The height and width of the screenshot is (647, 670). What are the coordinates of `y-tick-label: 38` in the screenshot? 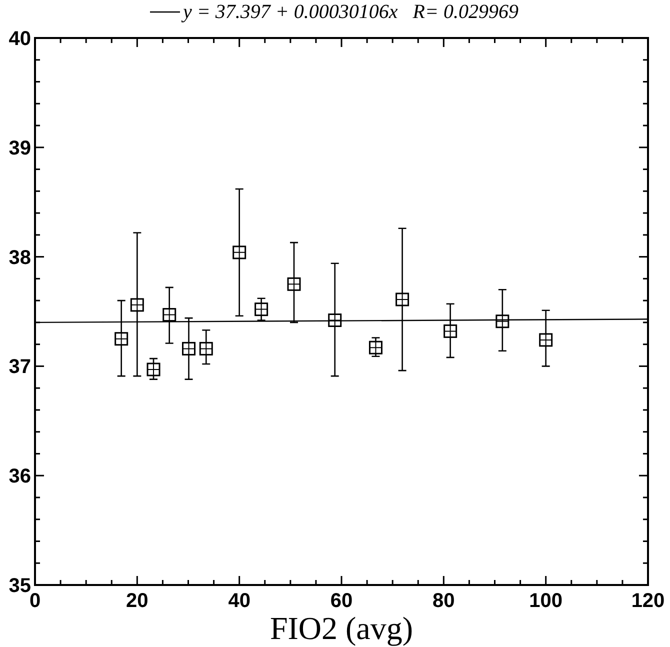 It's located at (19, 257).